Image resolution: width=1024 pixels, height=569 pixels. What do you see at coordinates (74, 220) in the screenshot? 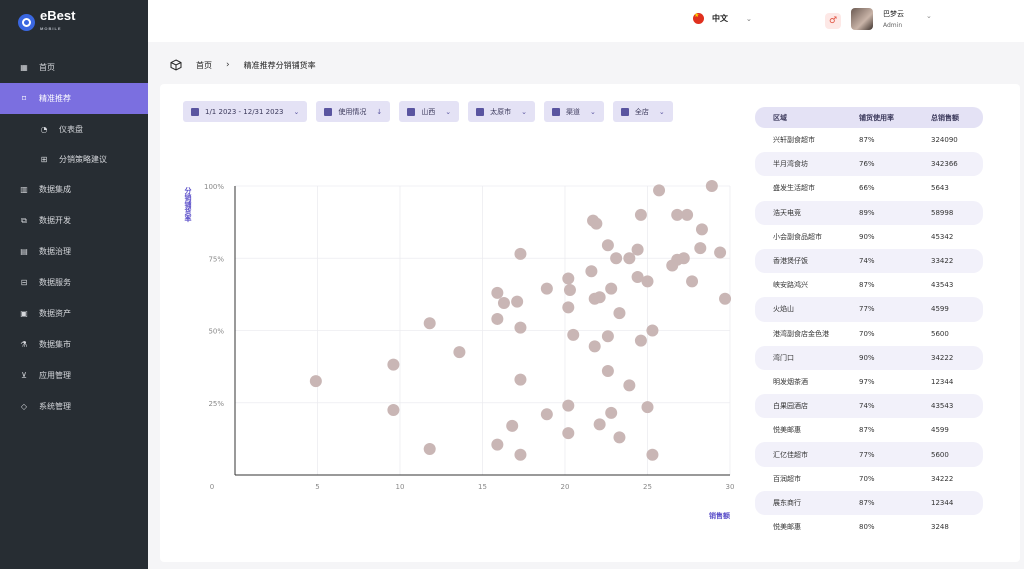
I see `sidebar-item: ⧉ 数据开发` at bounding box center [74, 220].